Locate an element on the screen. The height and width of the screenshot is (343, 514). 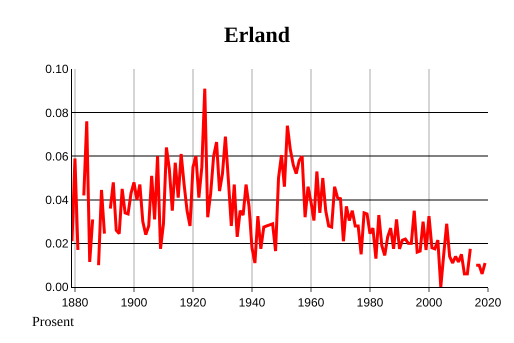
y-tick-label: 0.08 is located at coordinates (57, 113).